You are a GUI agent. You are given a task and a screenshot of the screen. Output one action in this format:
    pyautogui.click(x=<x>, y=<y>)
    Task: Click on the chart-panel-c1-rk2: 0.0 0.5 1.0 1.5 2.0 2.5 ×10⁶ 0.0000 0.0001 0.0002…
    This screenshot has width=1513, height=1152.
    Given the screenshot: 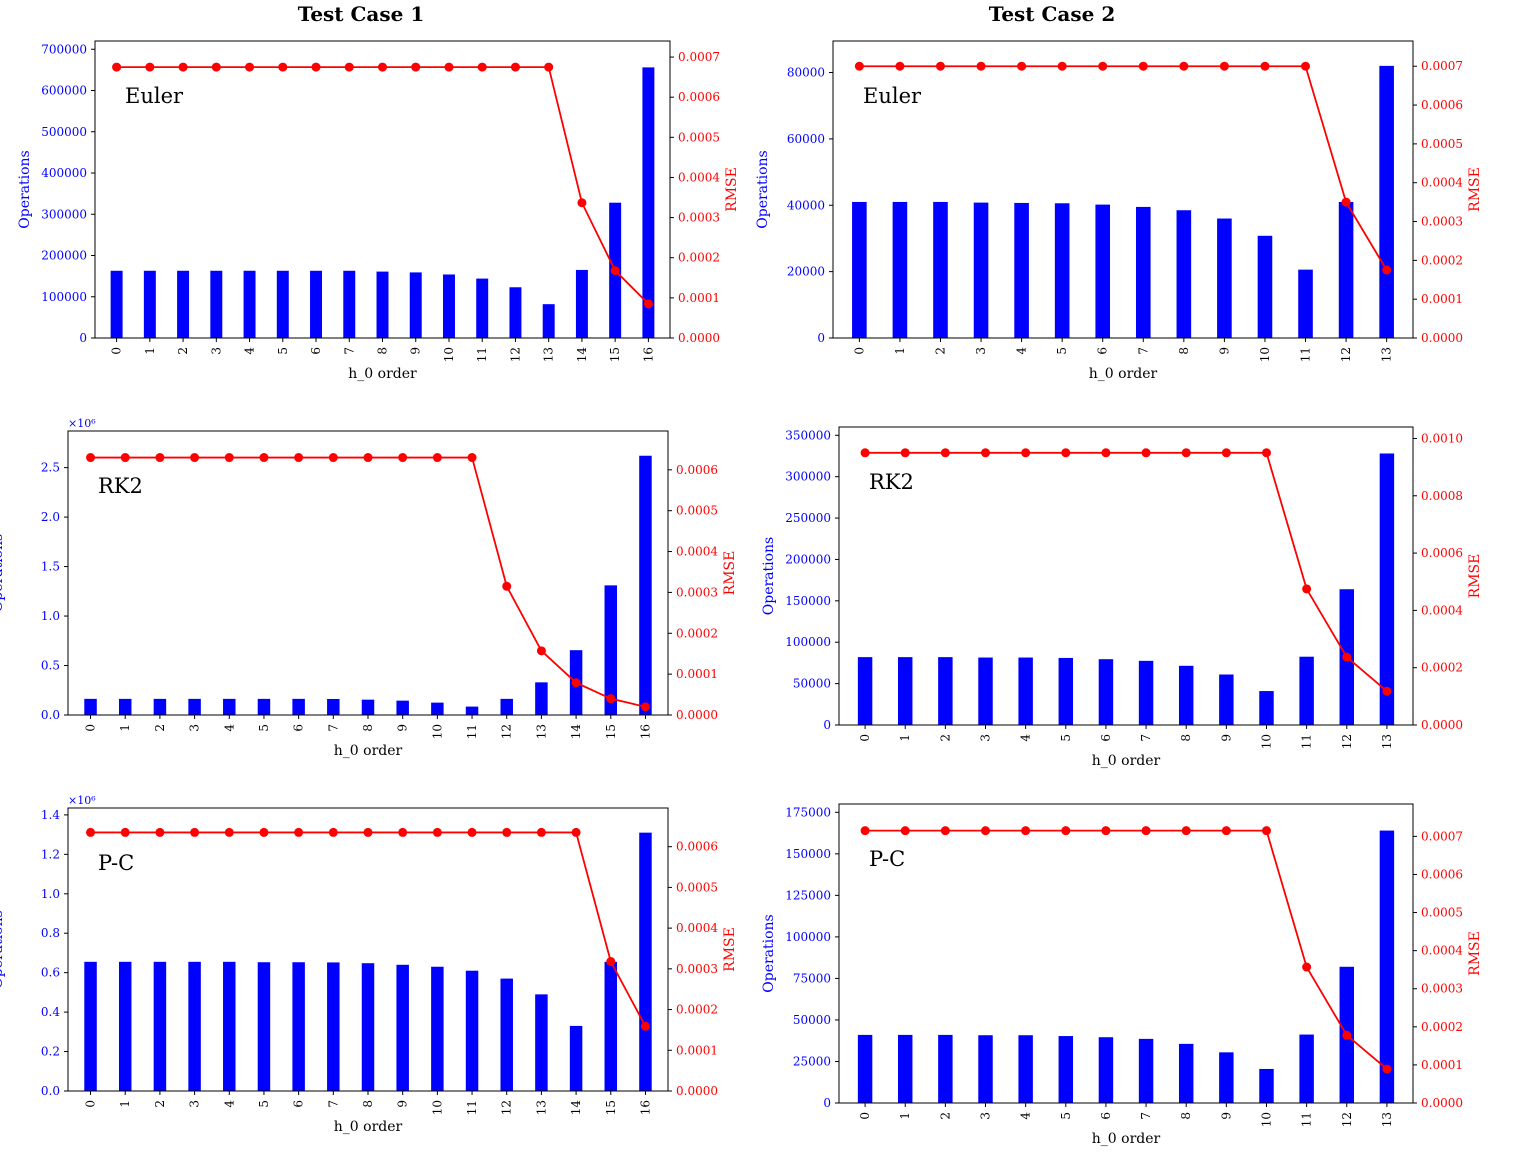 What is the action you would take?
    pyautogui.click(x=369, y=588)
    